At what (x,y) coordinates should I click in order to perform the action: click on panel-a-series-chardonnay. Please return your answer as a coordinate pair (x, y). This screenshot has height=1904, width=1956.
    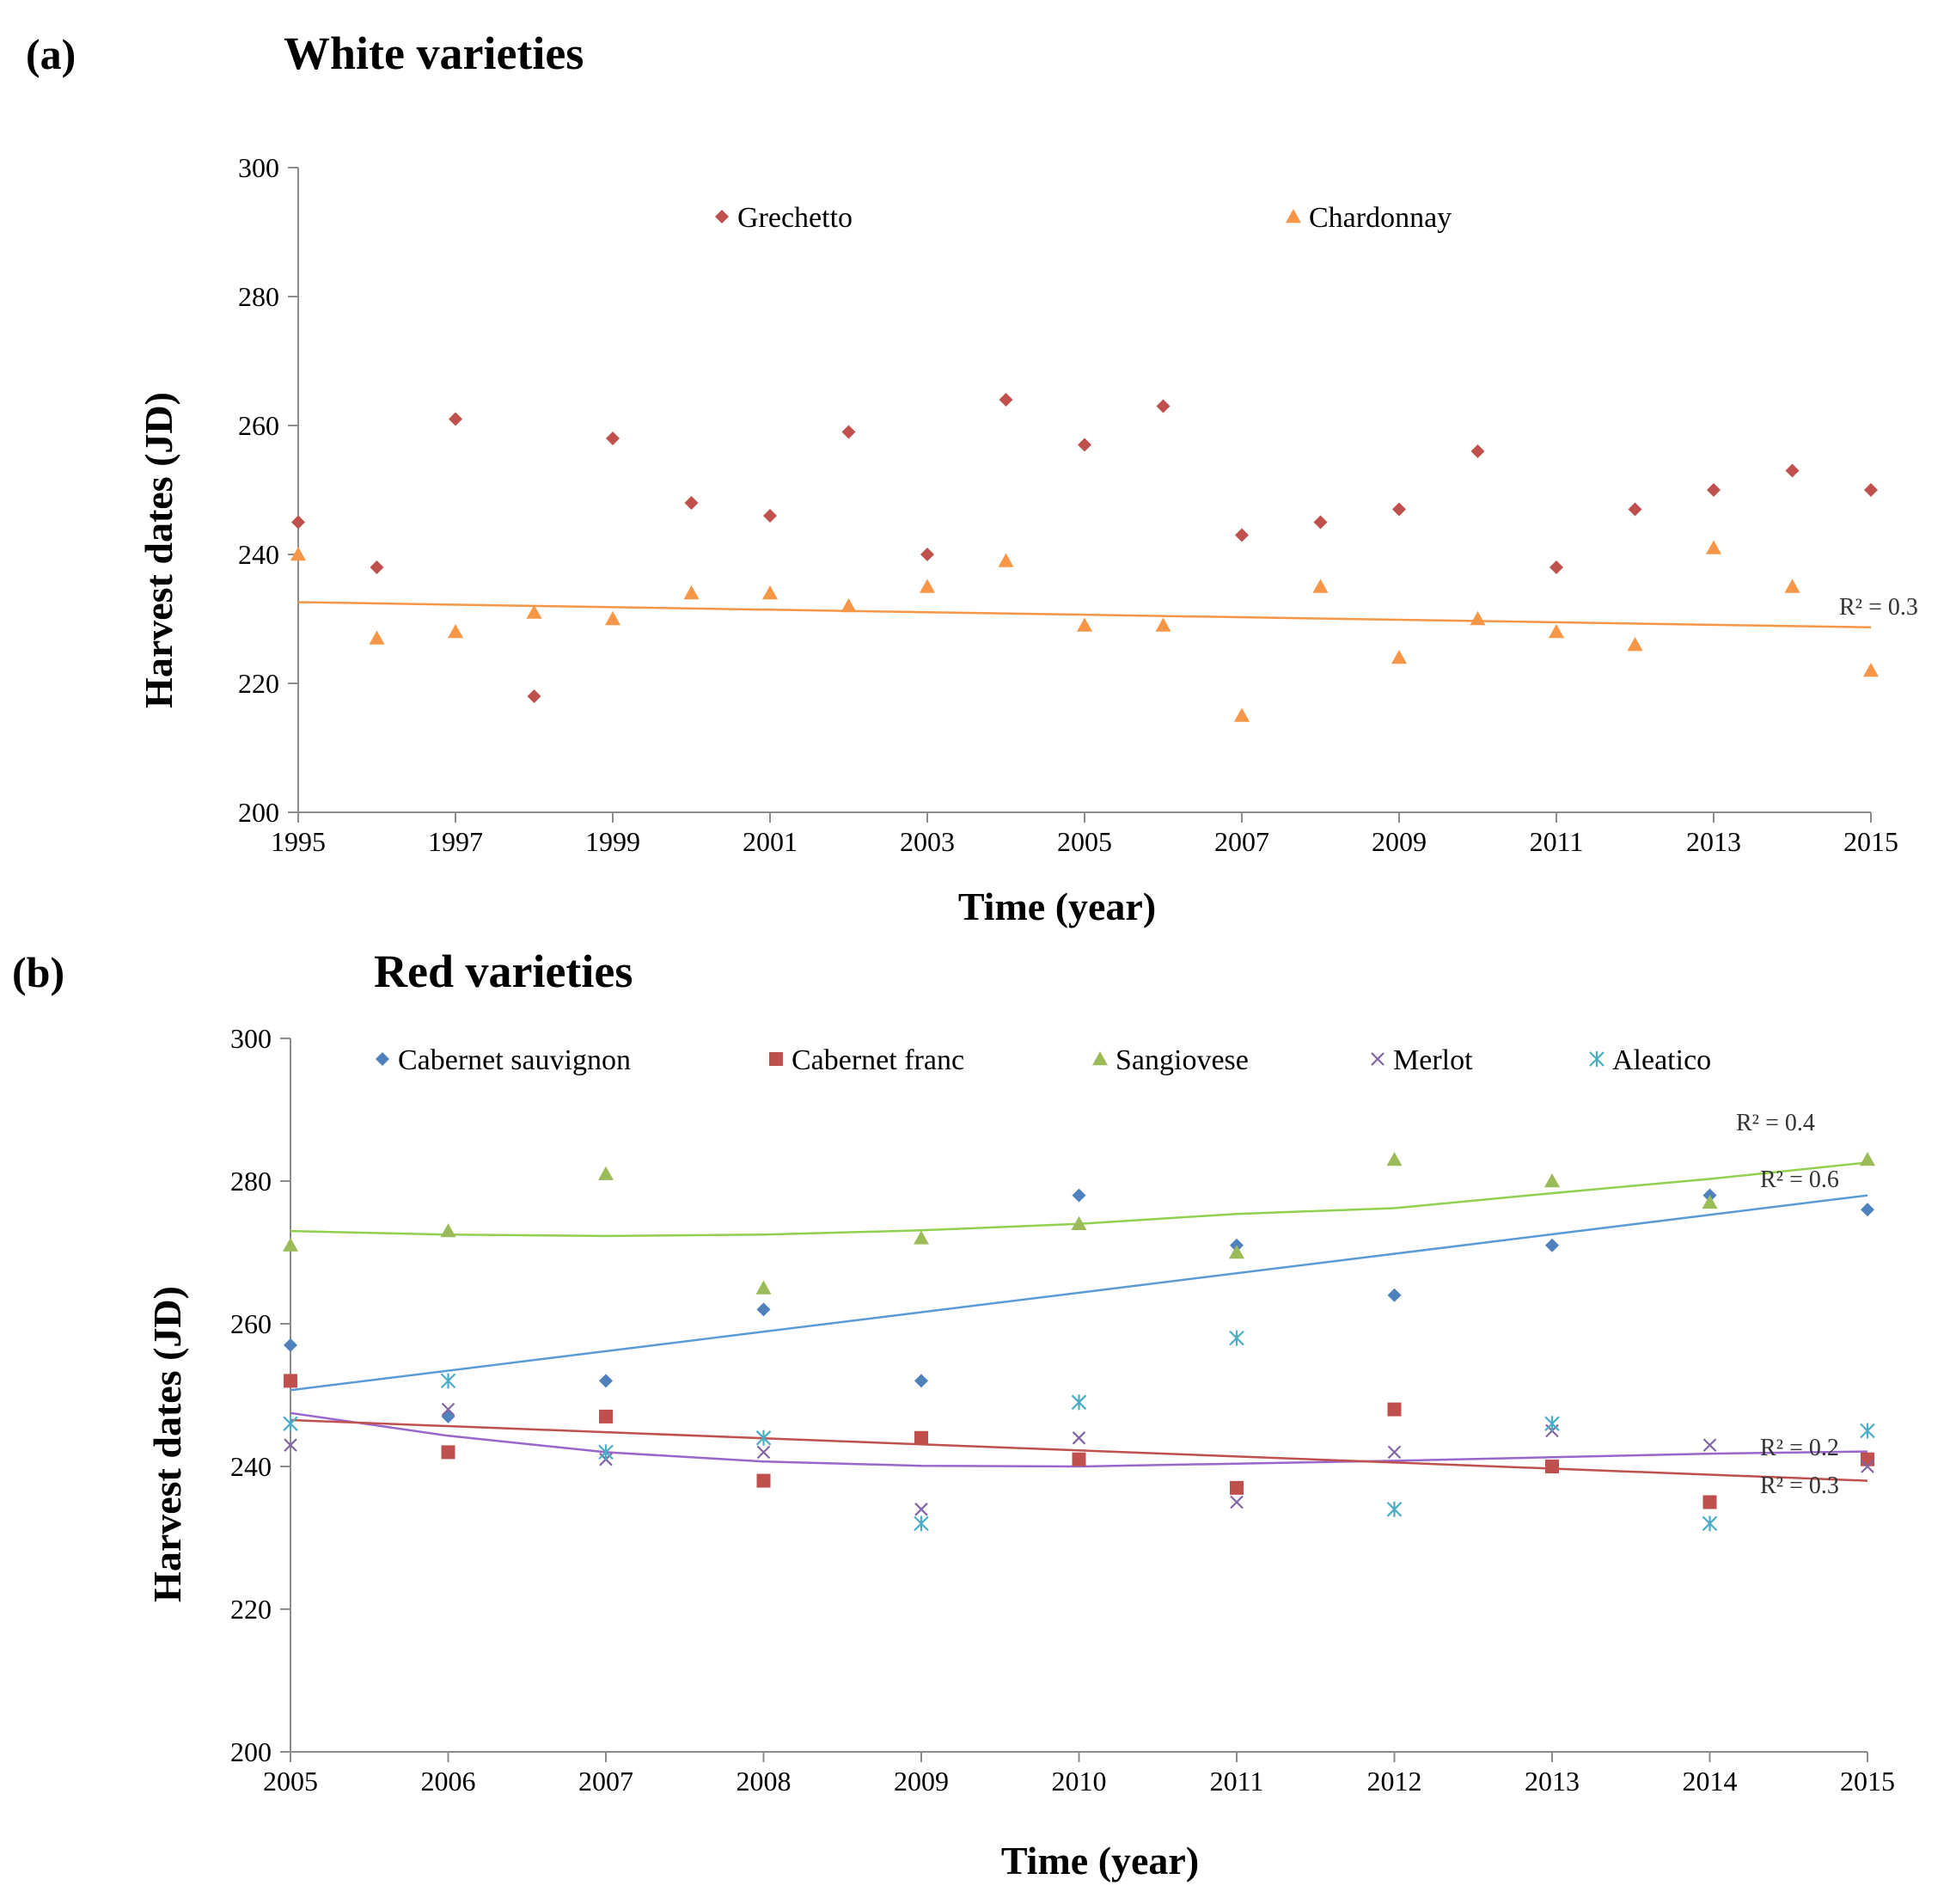
    Looking at the image, I should click on (1085, 631).